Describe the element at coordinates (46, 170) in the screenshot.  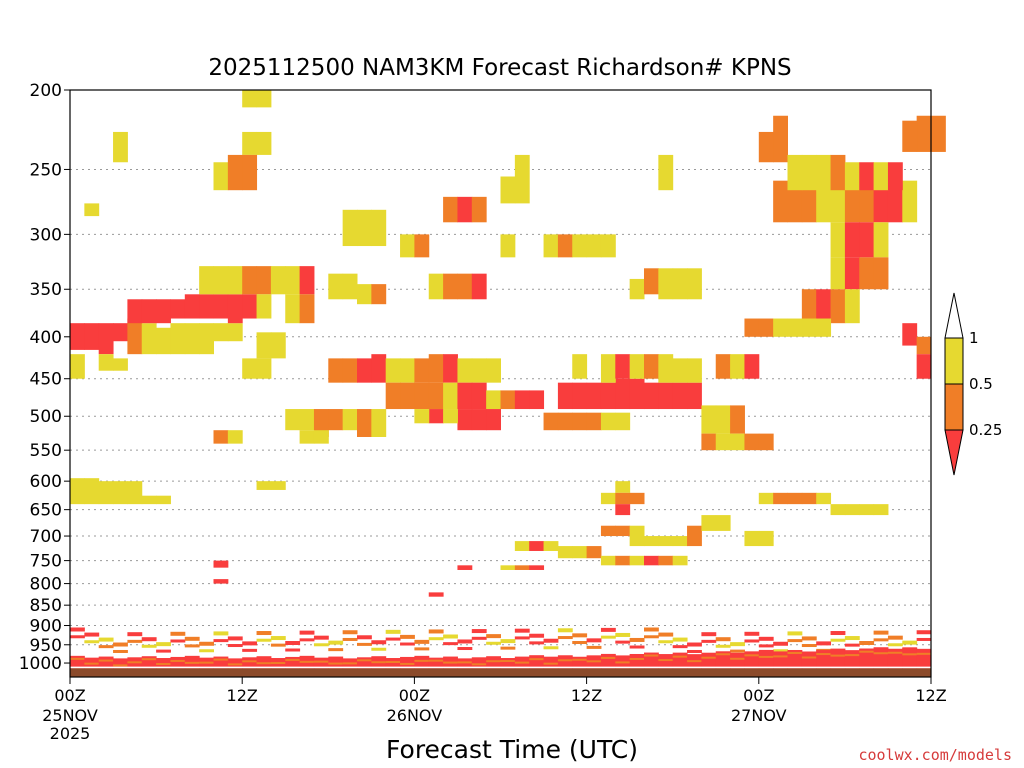
I see `y-tick-label: 250` at that location.